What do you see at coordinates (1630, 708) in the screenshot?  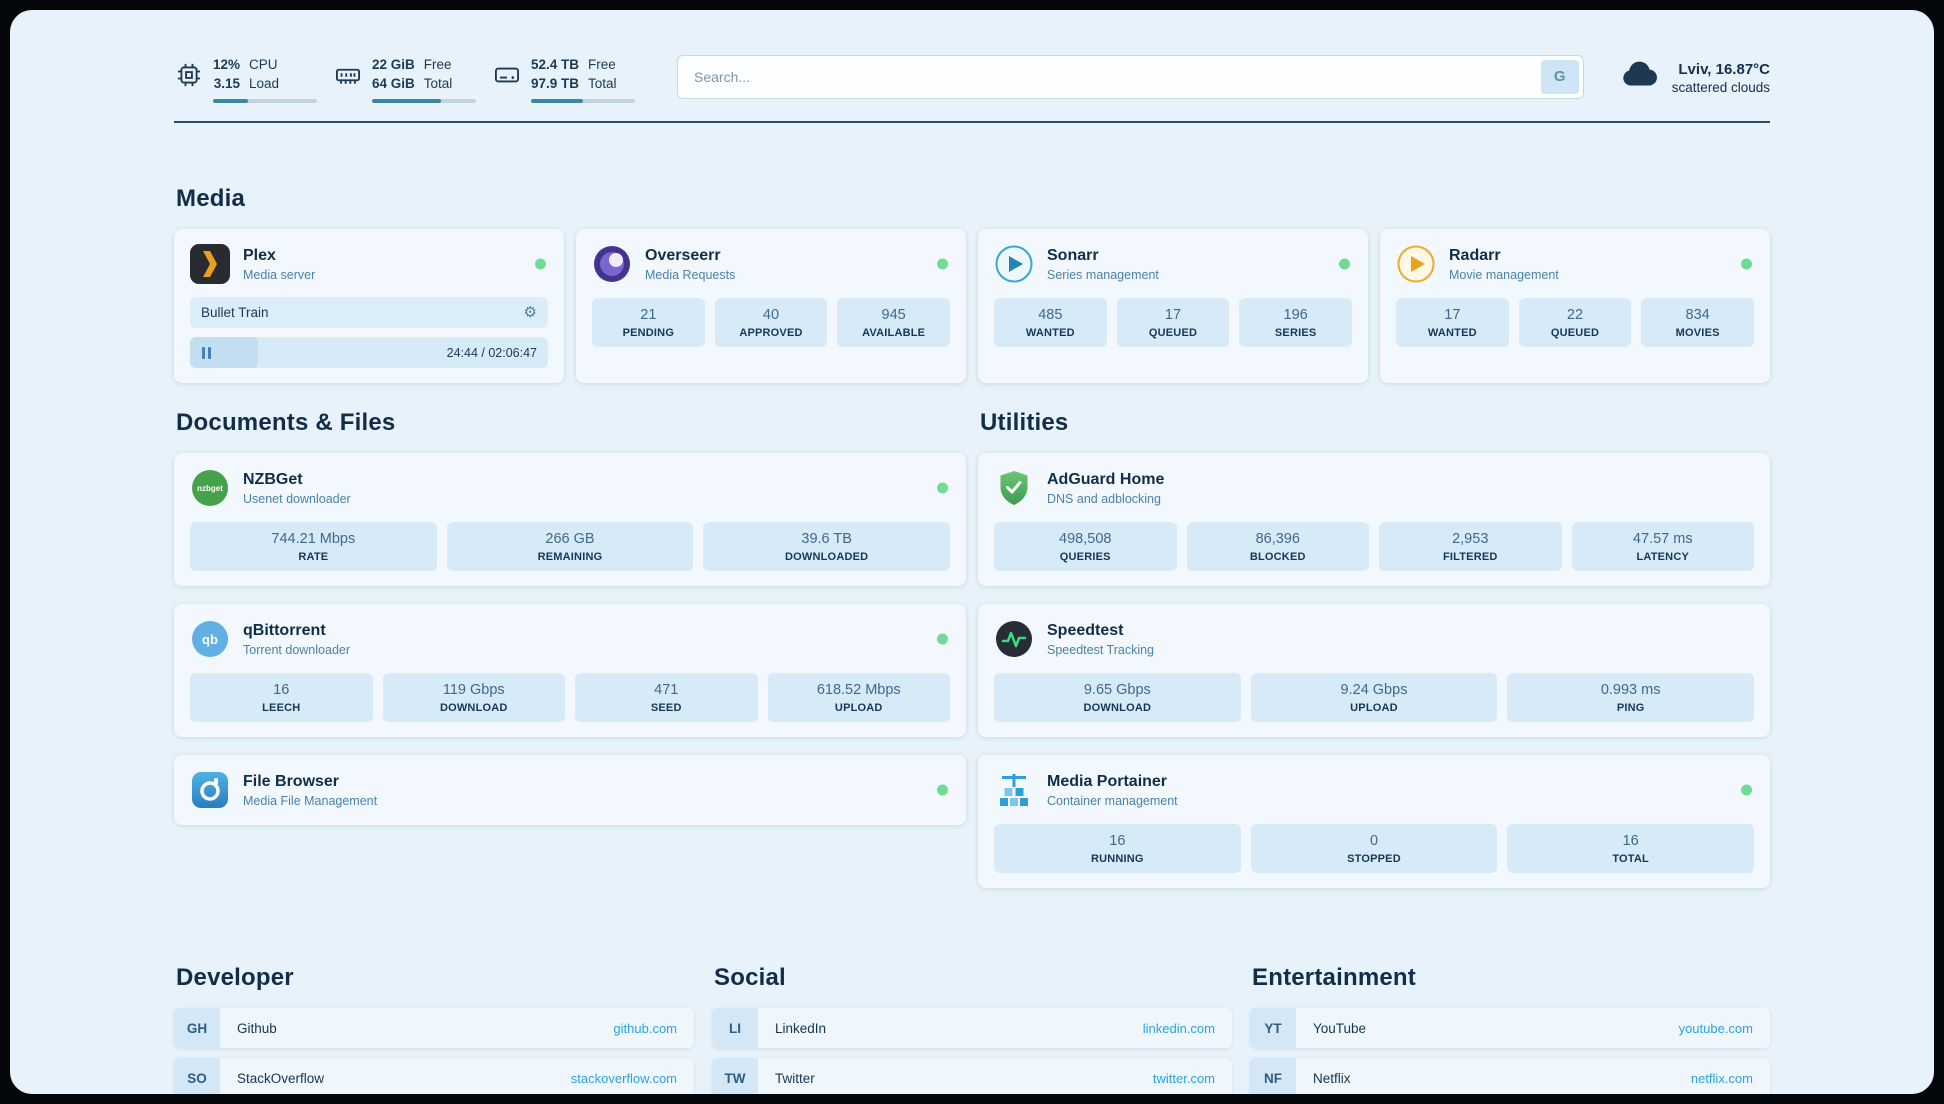 I see `stat-label: PING` at bounding box center [1630, 708].